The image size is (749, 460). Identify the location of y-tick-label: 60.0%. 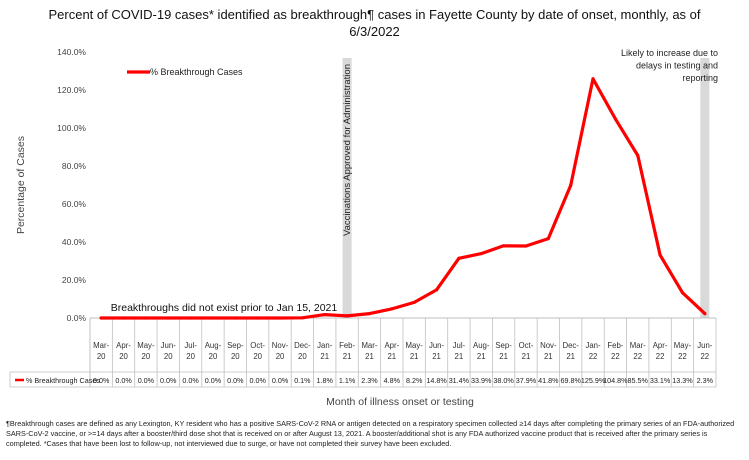
(74, 204).